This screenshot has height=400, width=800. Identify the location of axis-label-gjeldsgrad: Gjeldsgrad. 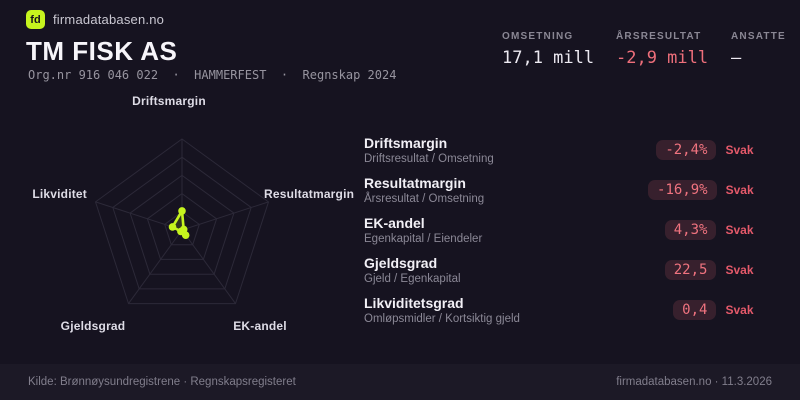
(93, 326).